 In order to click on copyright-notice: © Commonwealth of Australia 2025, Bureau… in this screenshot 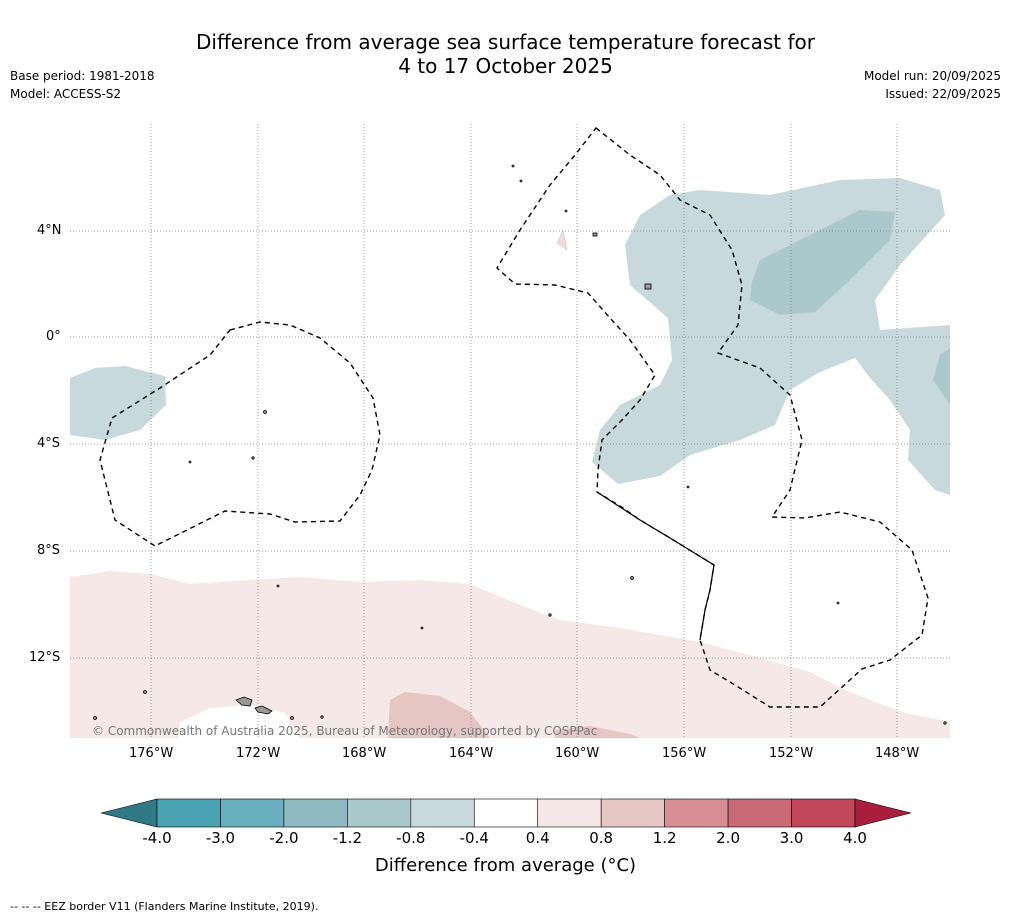, I will do `click(345, 731)`.